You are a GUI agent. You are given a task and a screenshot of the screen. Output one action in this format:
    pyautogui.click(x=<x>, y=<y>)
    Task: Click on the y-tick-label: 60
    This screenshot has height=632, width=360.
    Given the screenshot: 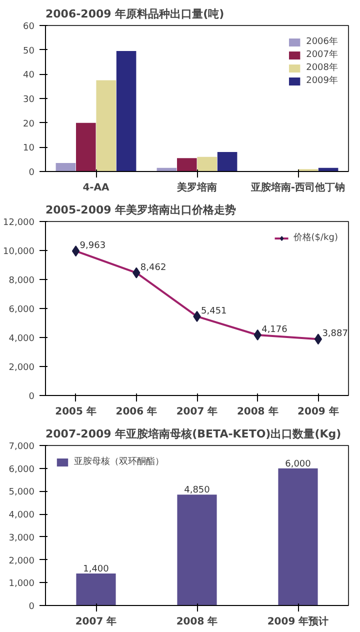 What is the action you would take?
    pyautogui.click(x=29, y=27)
    